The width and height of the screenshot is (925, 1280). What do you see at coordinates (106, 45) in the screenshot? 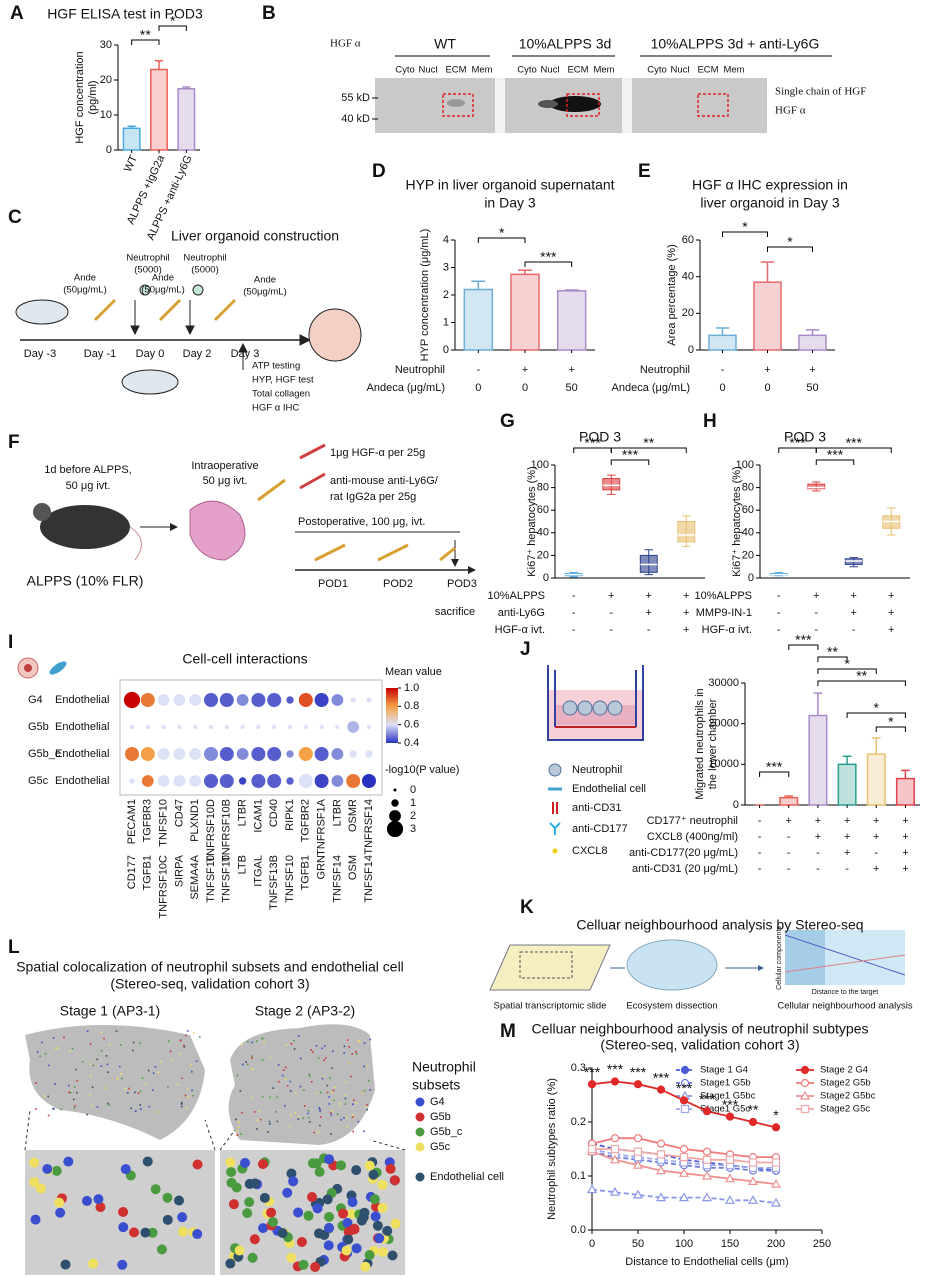
I see `y-tick-label: 30` at bounding box center [106, 45].